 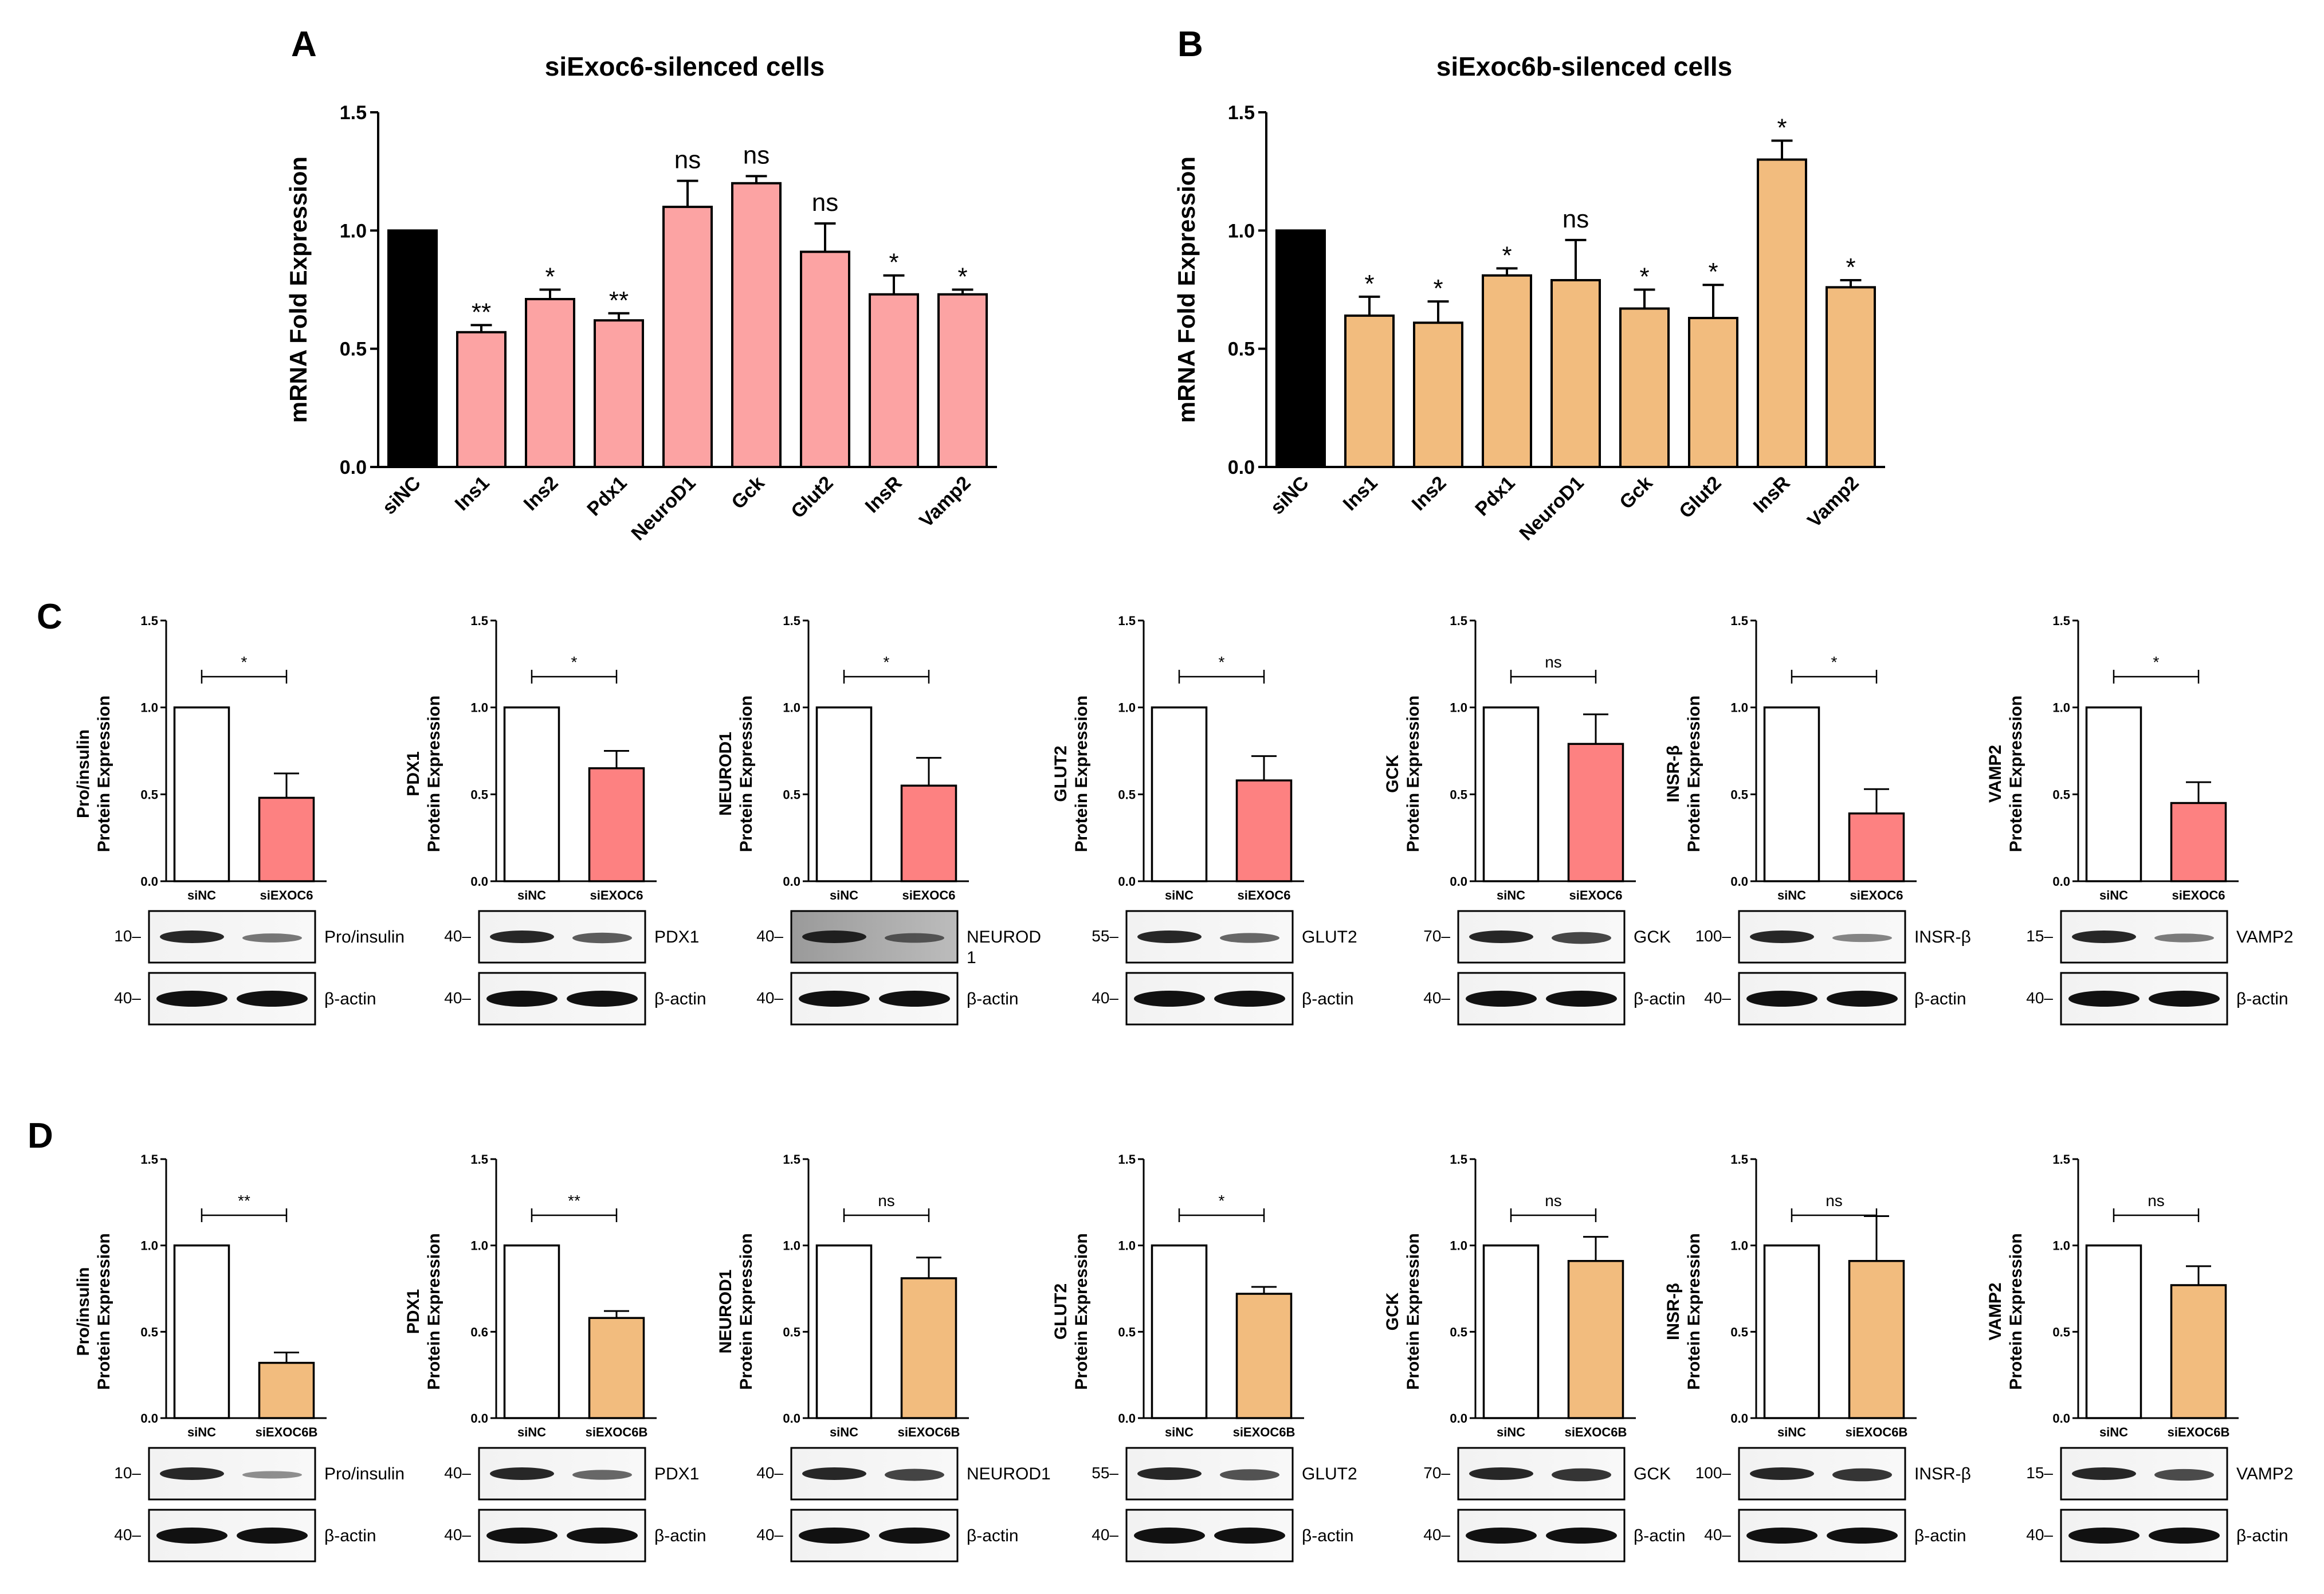 What do you see at coordinates (1943, 937) in the screenshot?
I see `blot-target-label: INSR-β` at bounding box center [1943, 937].